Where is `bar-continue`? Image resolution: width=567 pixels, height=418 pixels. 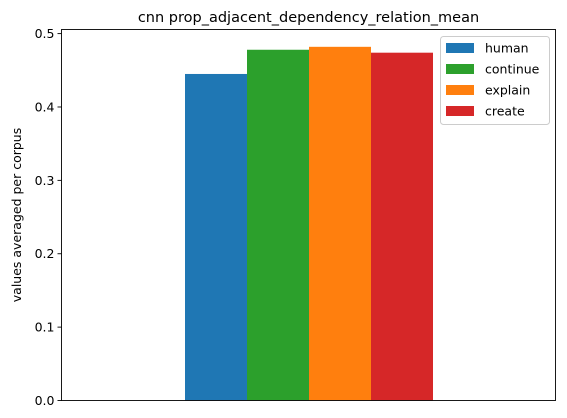
bar-continue is located at coordinates (278, 225).